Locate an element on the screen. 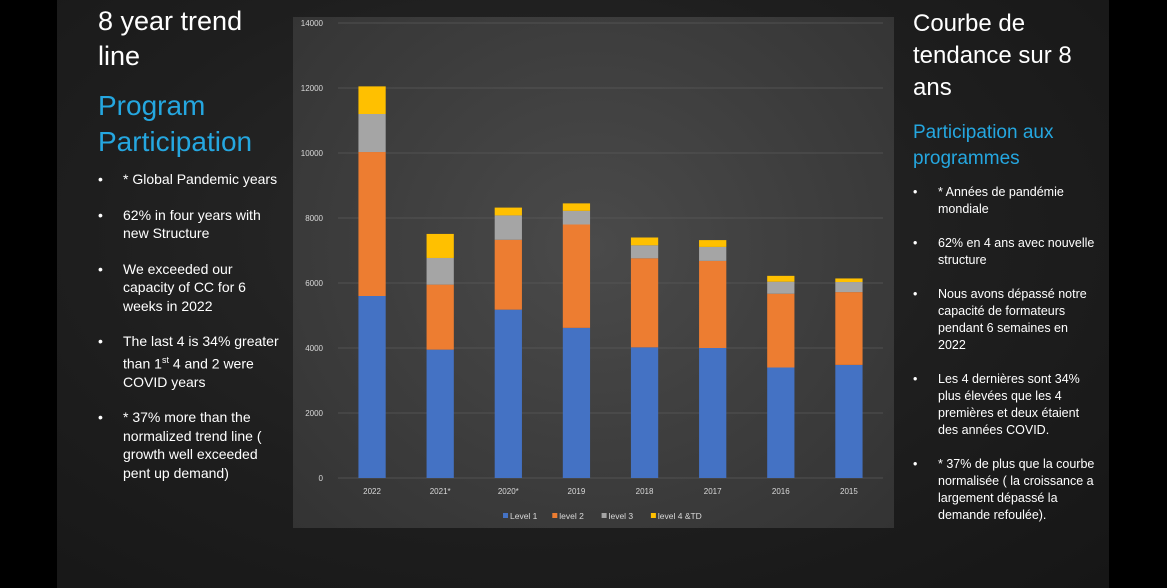 Image resolution: width=1167 pixels, height=588 pixels. english-bullet: 62% in four years with new Structure is located at coordinates (190, 224).